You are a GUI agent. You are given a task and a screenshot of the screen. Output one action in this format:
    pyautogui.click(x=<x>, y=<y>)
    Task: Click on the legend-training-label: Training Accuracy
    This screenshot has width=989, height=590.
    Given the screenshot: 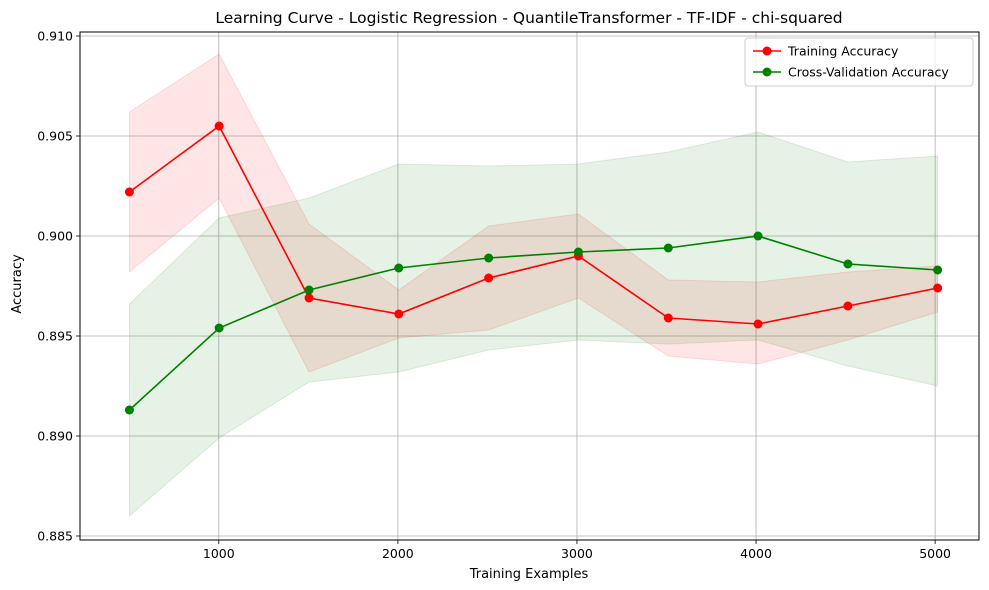 What is the action you would take?
    pyautogui.click(x=843, y=51)
    